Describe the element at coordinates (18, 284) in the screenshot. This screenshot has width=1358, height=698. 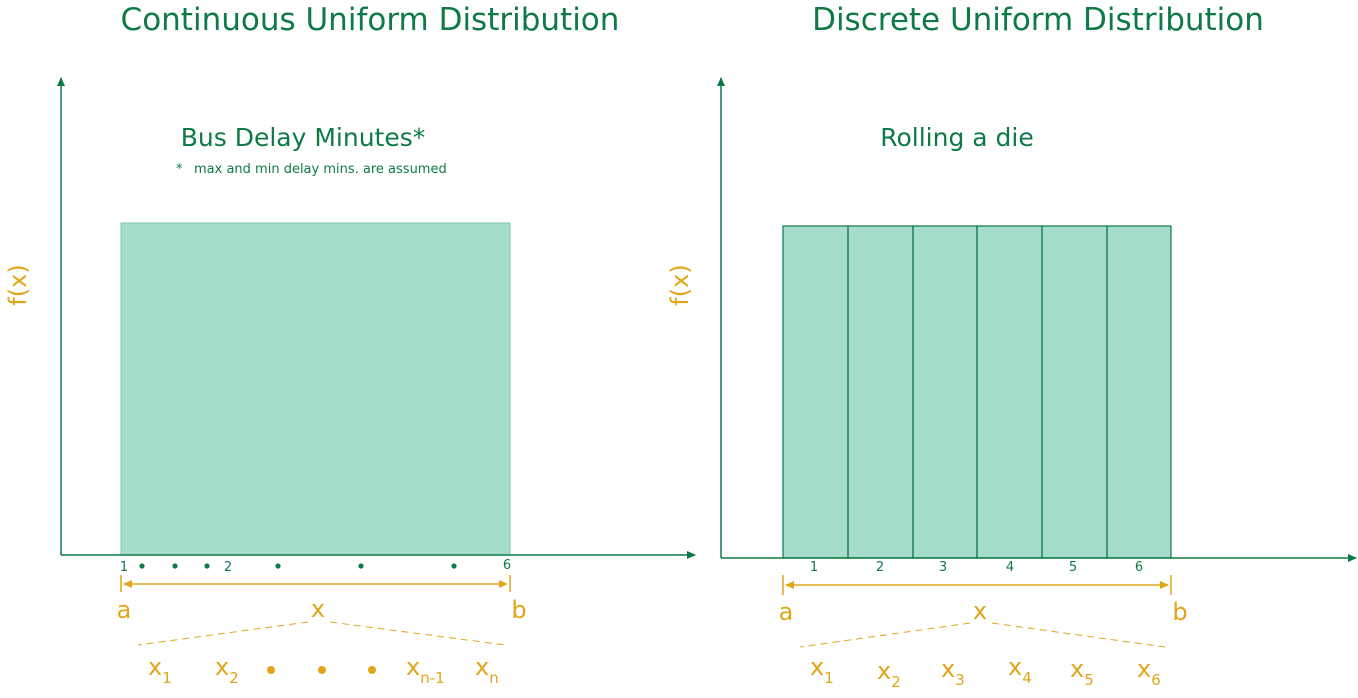
I see `continuous-ylabel: f(x)` at that location.